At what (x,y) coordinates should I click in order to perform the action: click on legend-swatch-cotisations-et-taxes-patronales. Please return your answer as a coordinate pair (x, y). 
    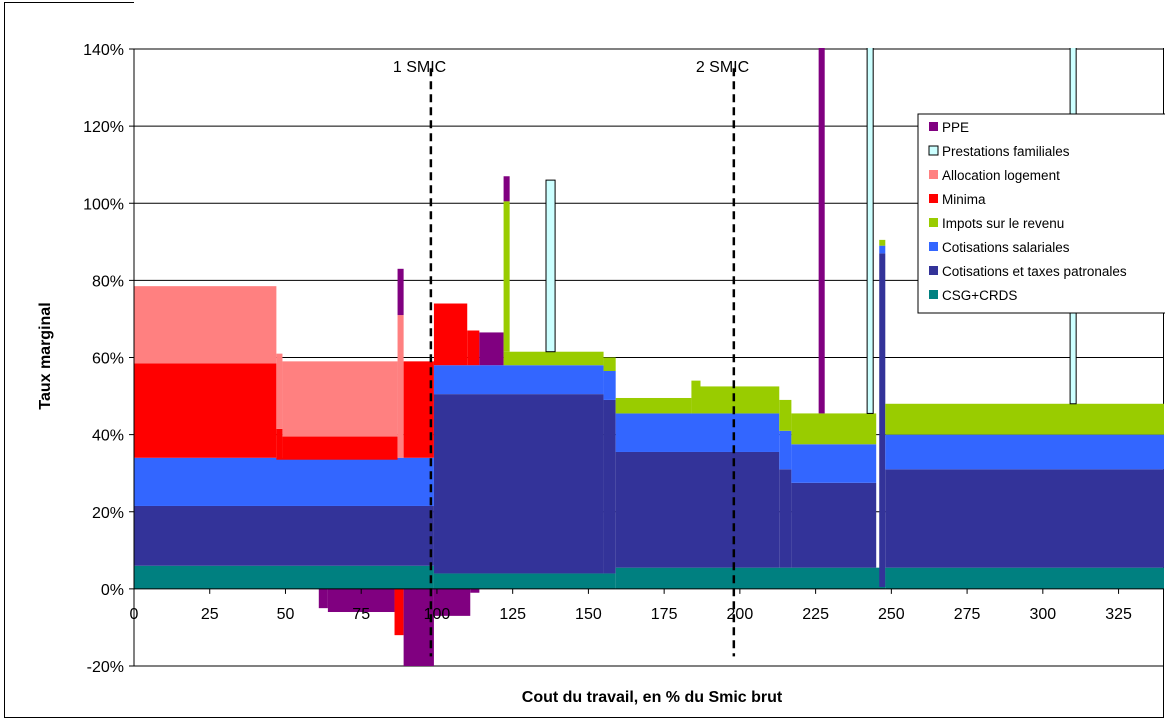
    Looking at the image, I should click on (933, 270).